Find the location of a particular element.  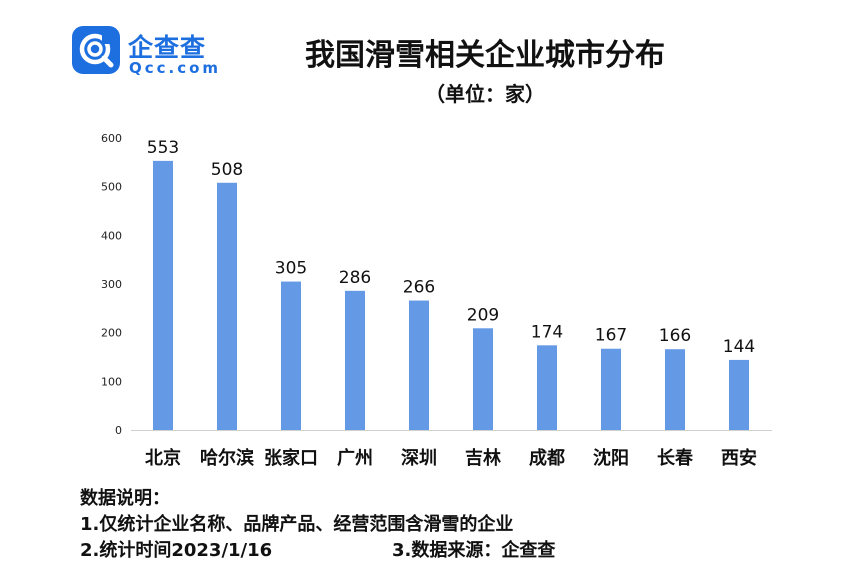

y-tick-label: 200 is located at coordinates (111, 333).